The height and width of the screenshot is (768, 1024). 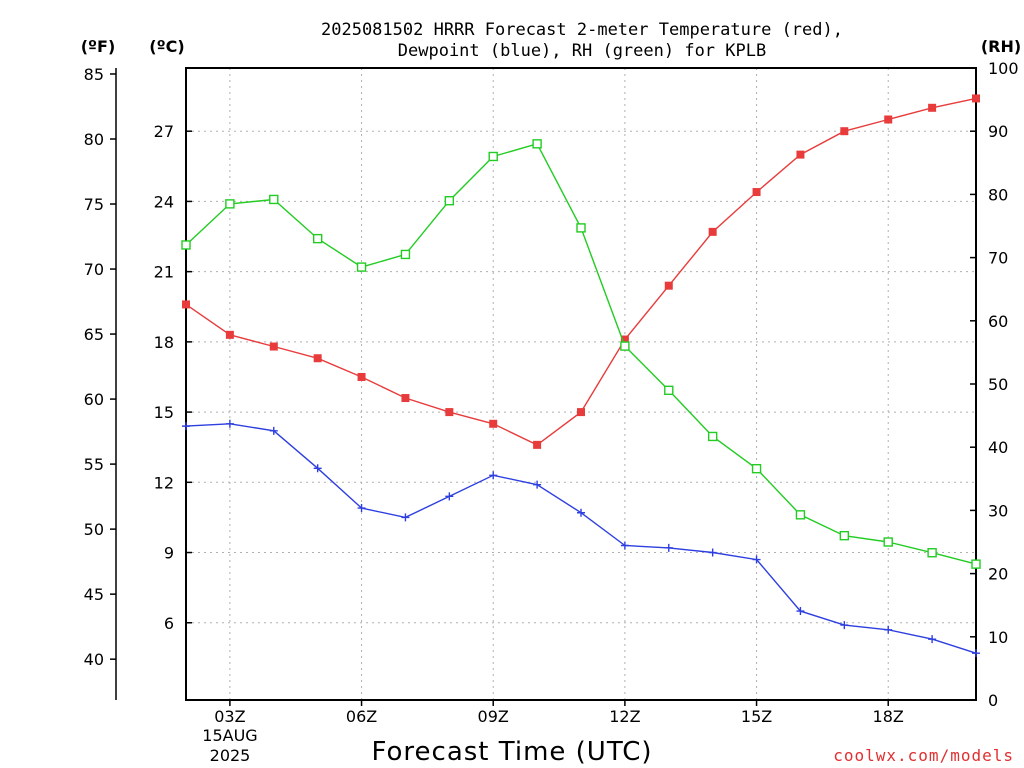 What do you see at coordinates (998, 510) in the screenshot?
I see `rh-tick-label: 30` at bounding box center [998, 510].